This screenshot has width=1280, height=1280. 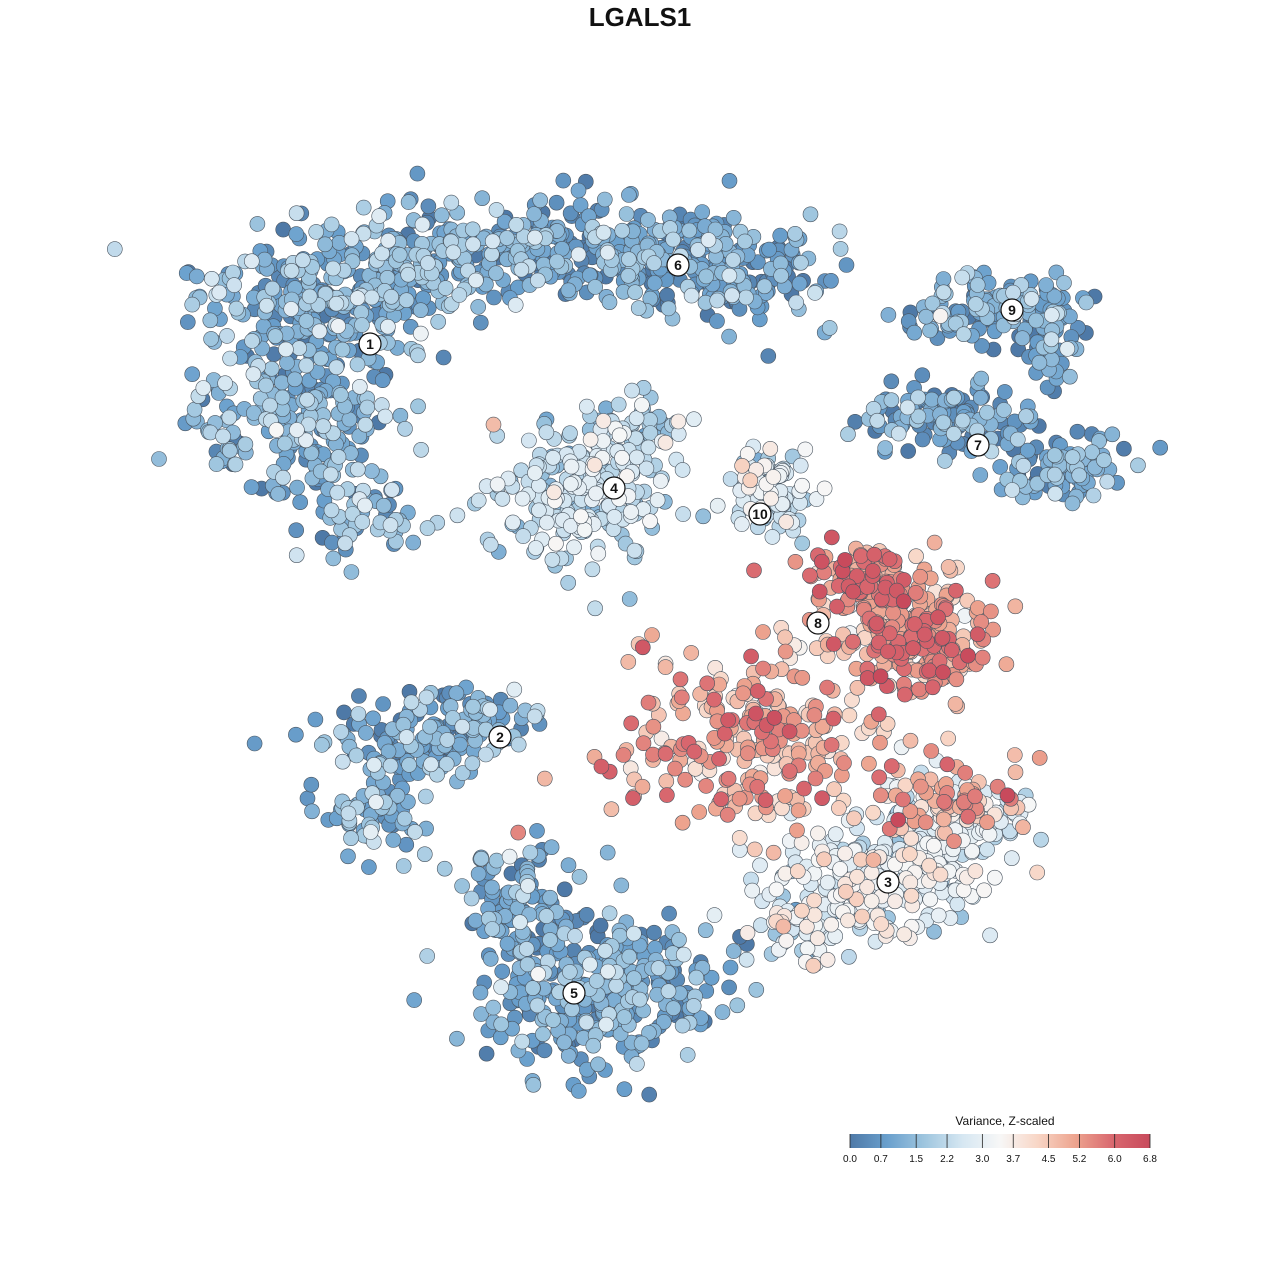 What do you see at coordinates (370, 344) in the screenshot?
I see `cluster-label: 1` at bounding box center [370, 344].